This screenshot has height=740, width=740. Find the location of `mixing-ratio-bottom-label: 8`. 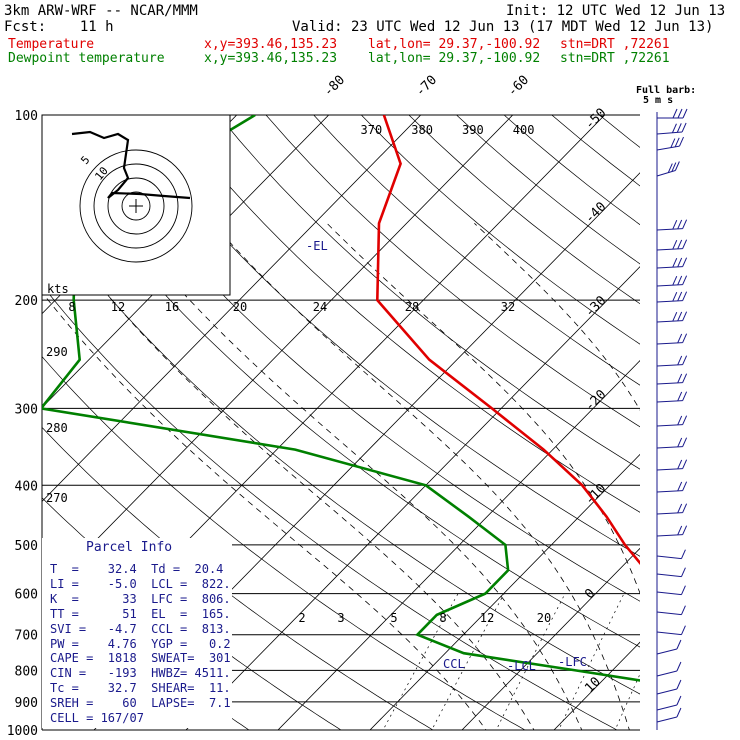

mixing-ratio-bottom-label: 8 is located at coordinates (442, 618).